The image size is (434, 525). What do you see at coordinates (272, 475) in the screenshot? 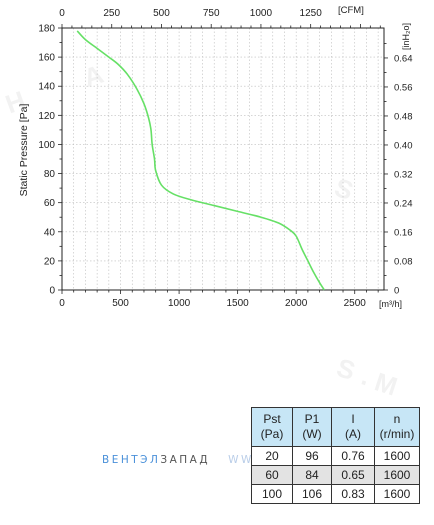
I see `cell-pst: 60` at bounding box center [272, 475].